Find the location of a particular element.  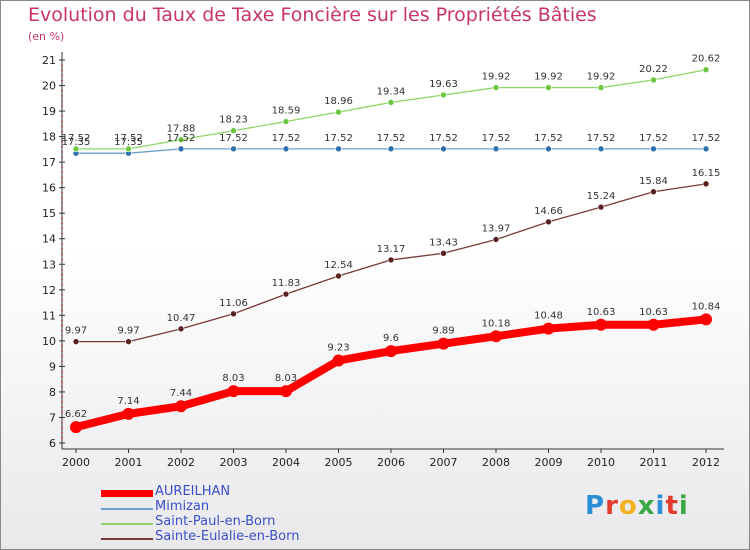

y-tick-label: 10 is located at coordinates (49, 341).